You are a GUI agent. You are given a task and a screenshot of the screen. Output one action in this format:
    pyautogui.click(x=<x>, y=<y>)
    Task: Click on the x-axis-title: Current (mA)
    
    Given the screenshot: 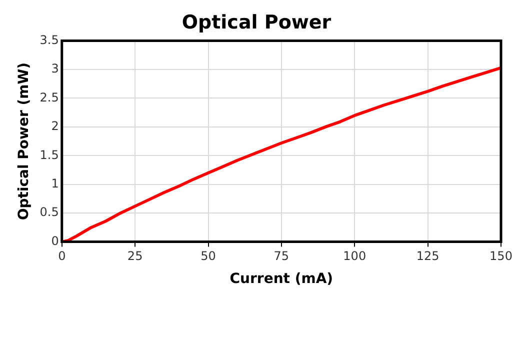 What is the action you would take?
    pyautogui.click(x=282, y=279)
    